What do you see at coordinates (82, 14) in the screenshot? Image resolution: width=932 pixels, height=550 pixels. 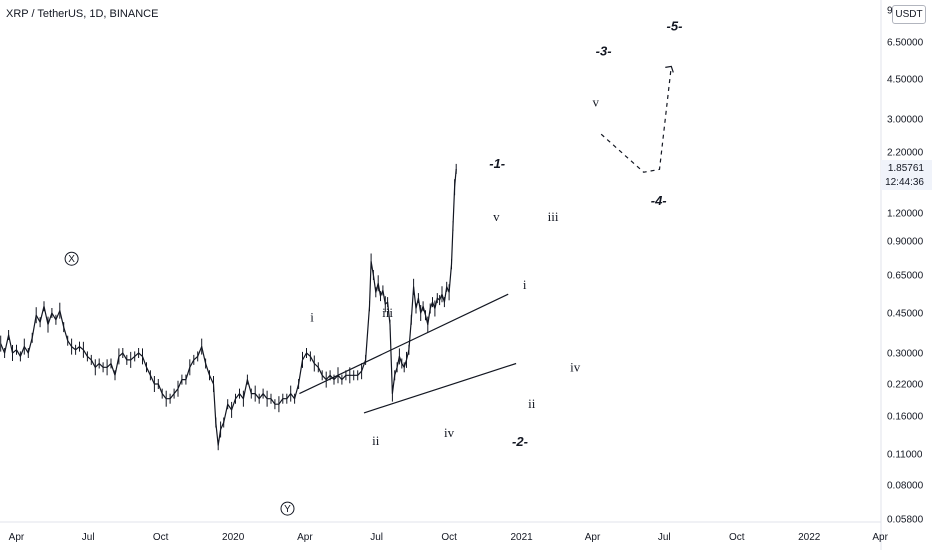 I see `symbol-title: XRP / TetherUS, 1D, BINANCE` at bounding box center [82, 14].